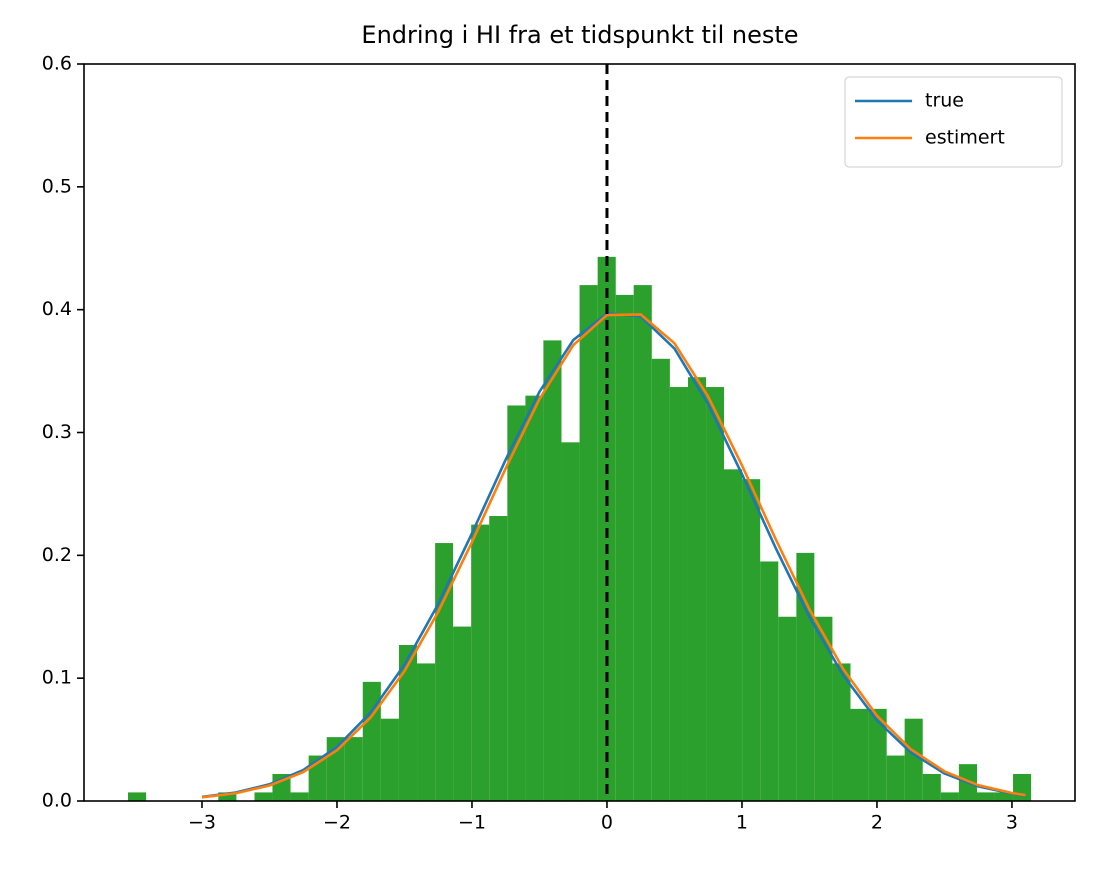 The height and width of the screenshot is (869, 1095). I want to click on y-tick-label: 0.6, so click(57, 64).